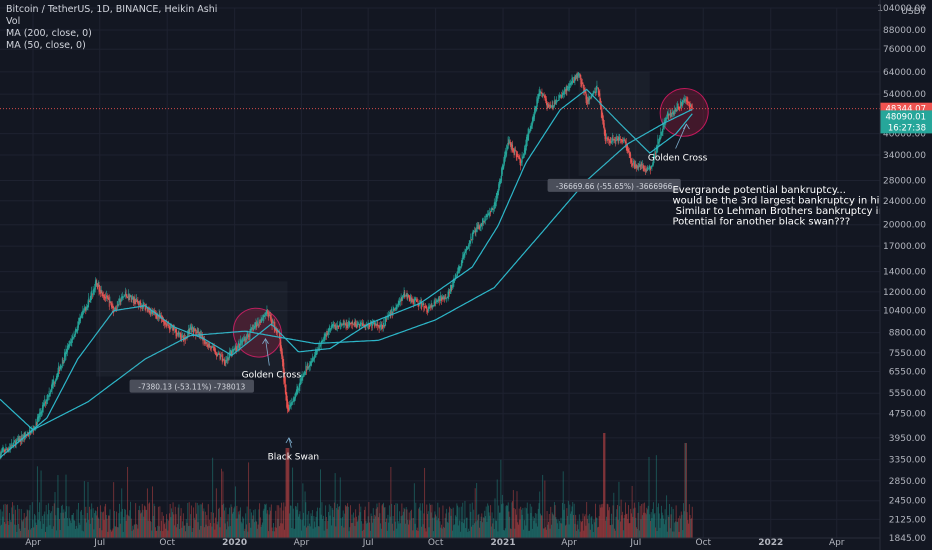 This screenshot has width=932, height=550. I want to click on ma50-indicator-label: MA (50, close, 0), so click(46, 45).